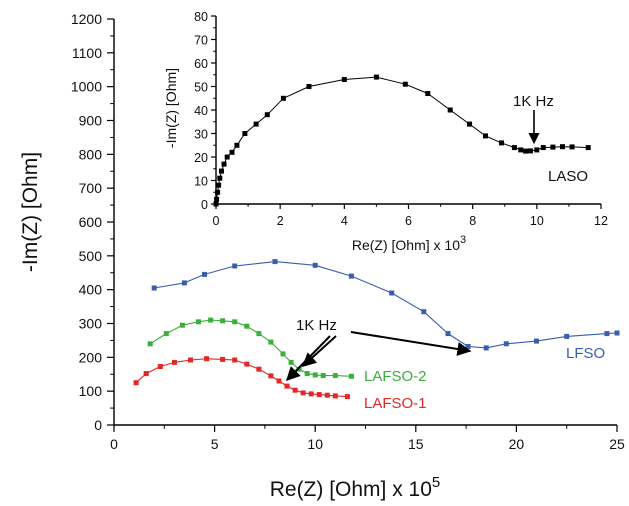 The height and width of the screenshot is (506, 629). Describe the element at coordinates (617, 444) in the screenshot. I see `x-tick-label: 25` at that location.